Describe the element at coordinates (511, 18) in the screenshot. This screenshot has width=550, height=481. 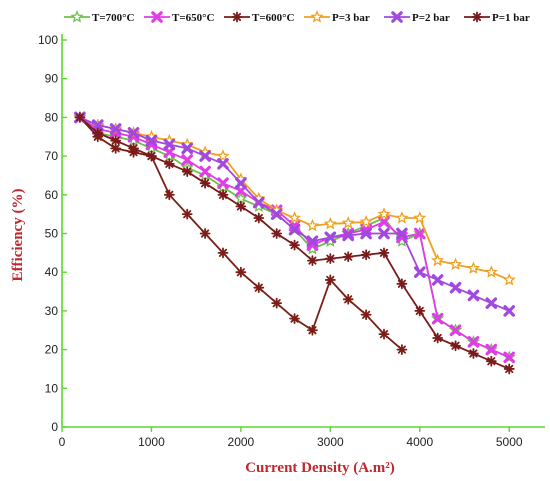
I see `legend-label: P=1 bar` at that location.